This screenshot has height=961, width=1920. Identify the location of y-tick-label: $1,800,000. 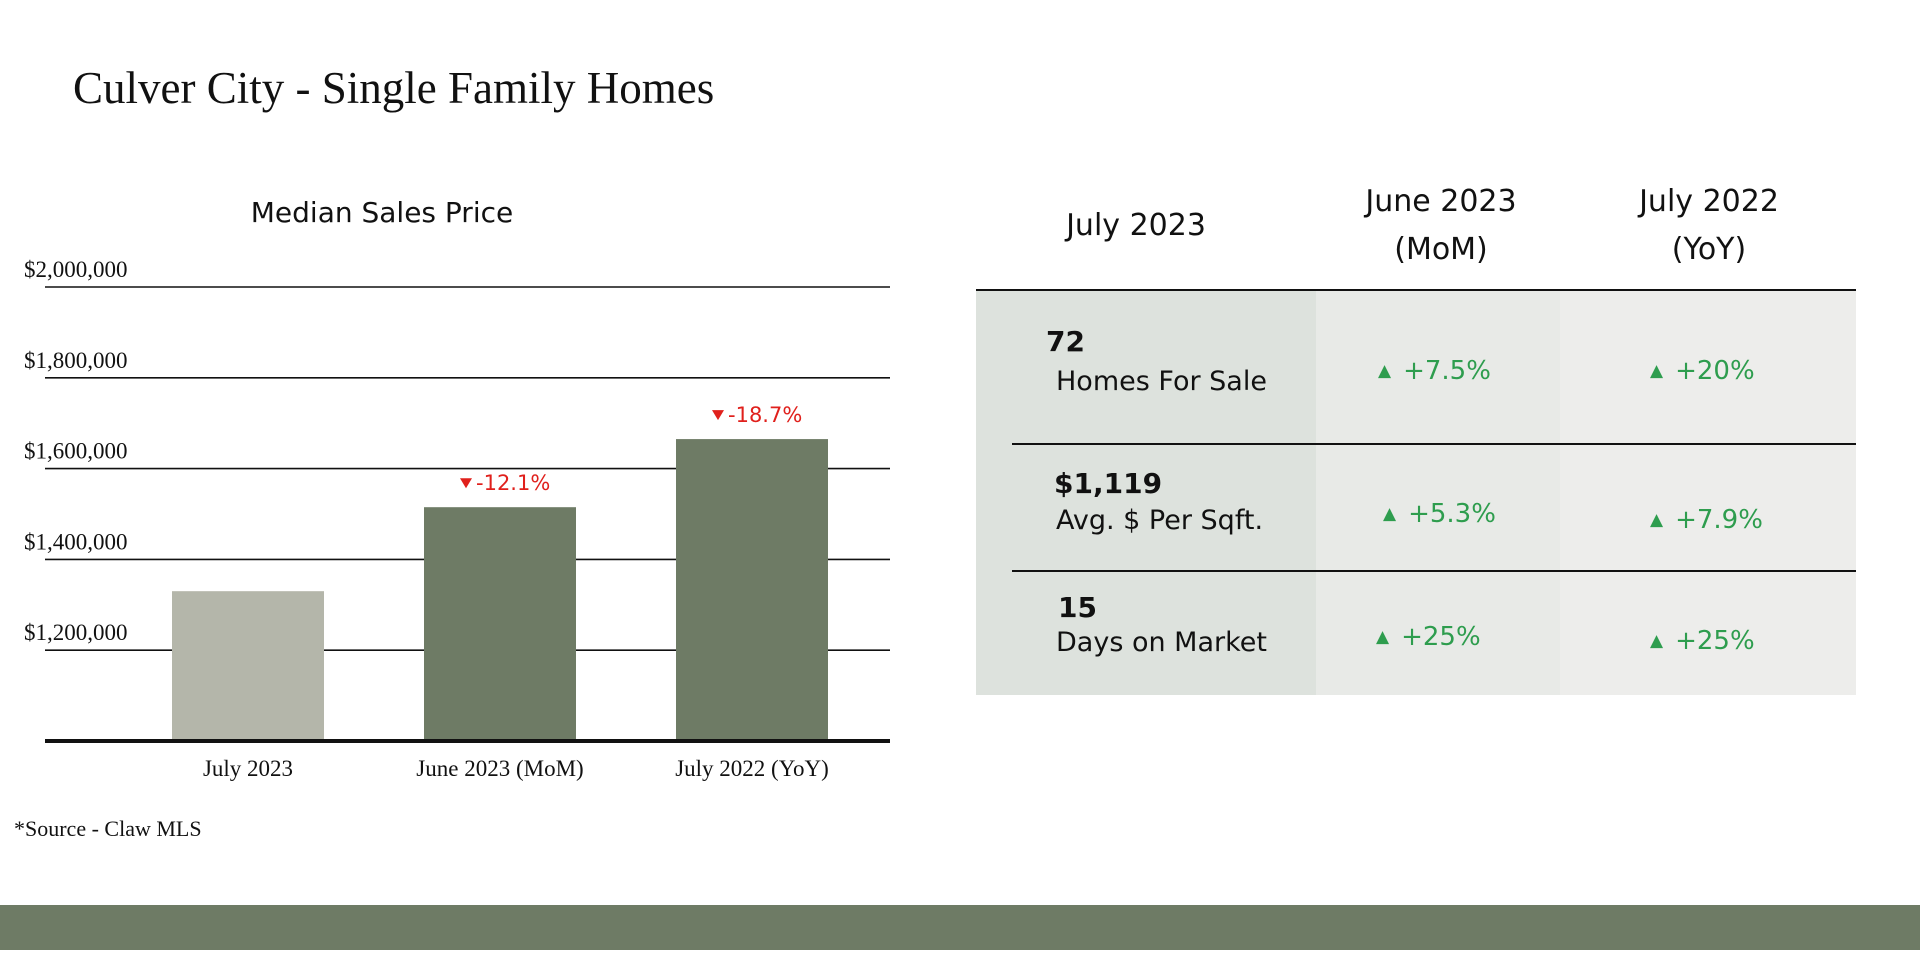
(76, 360).